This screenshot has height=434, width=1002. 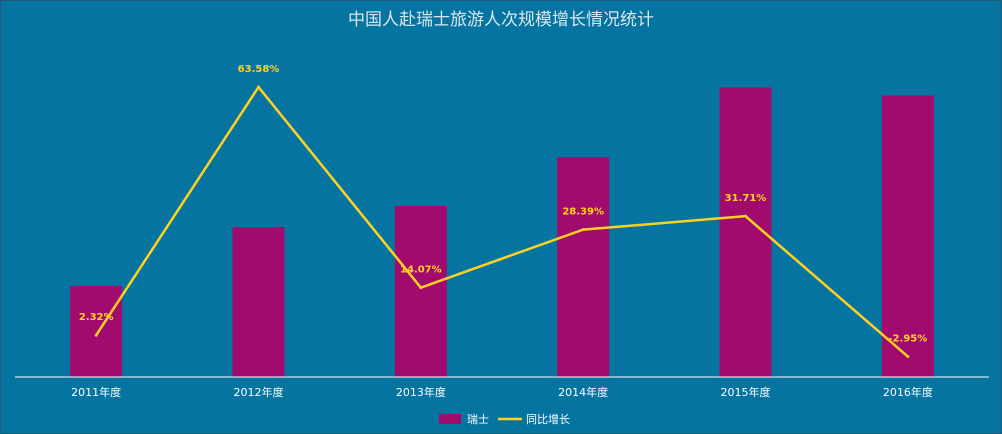 What do you see at coordinates (502, 392) in the screenshot?
I see `x-tick-labels: 2011年度 2012年度 2013年度 2014年度 2015年度 2016年度` at bounding box center [502, 392].